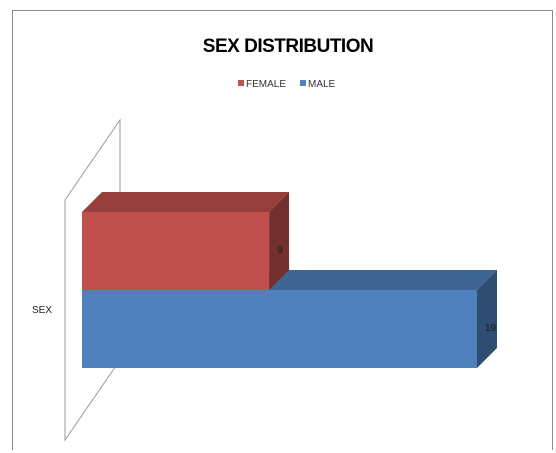  Describe the element at coordinates (186, 202) in the screenshot. I see `bar-top-female` at that location.